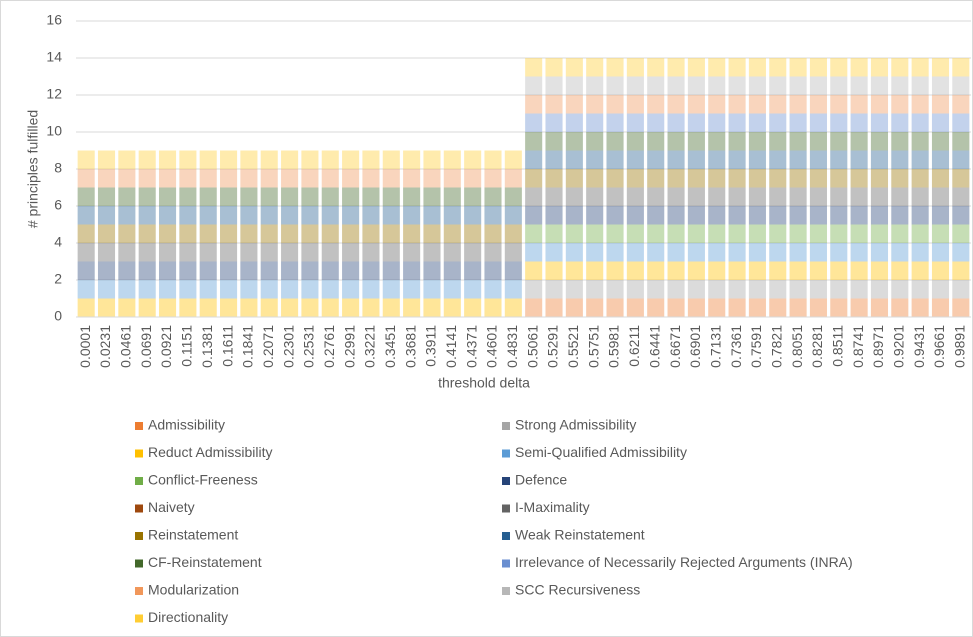 This screenshot has height=637, width=973. I want to click on x-tick-label: 0.0231, so click(105, 346).